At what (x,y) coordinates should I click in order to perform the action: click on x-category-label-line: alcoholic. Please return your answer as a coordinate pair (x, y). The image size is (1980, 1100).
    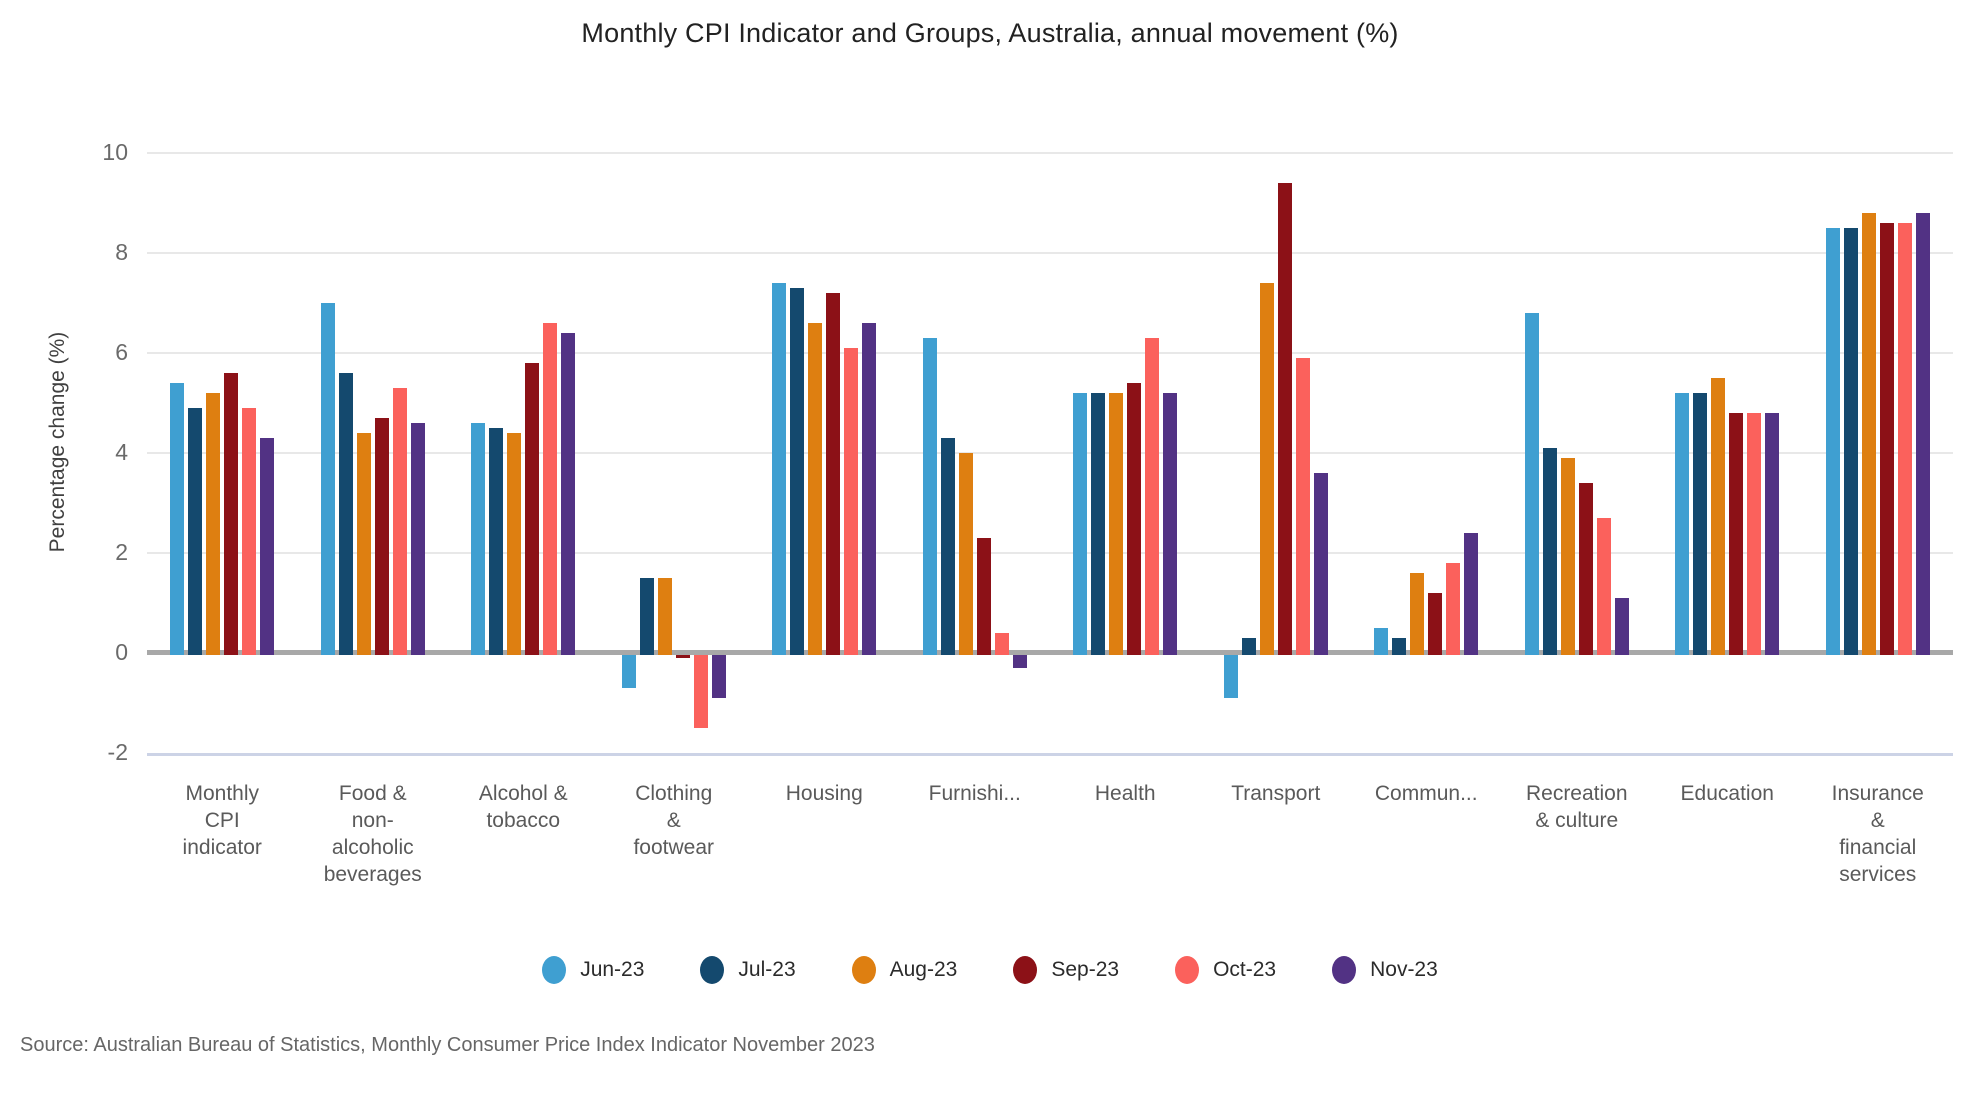
    Looking at the image, I should click on (372, 847).